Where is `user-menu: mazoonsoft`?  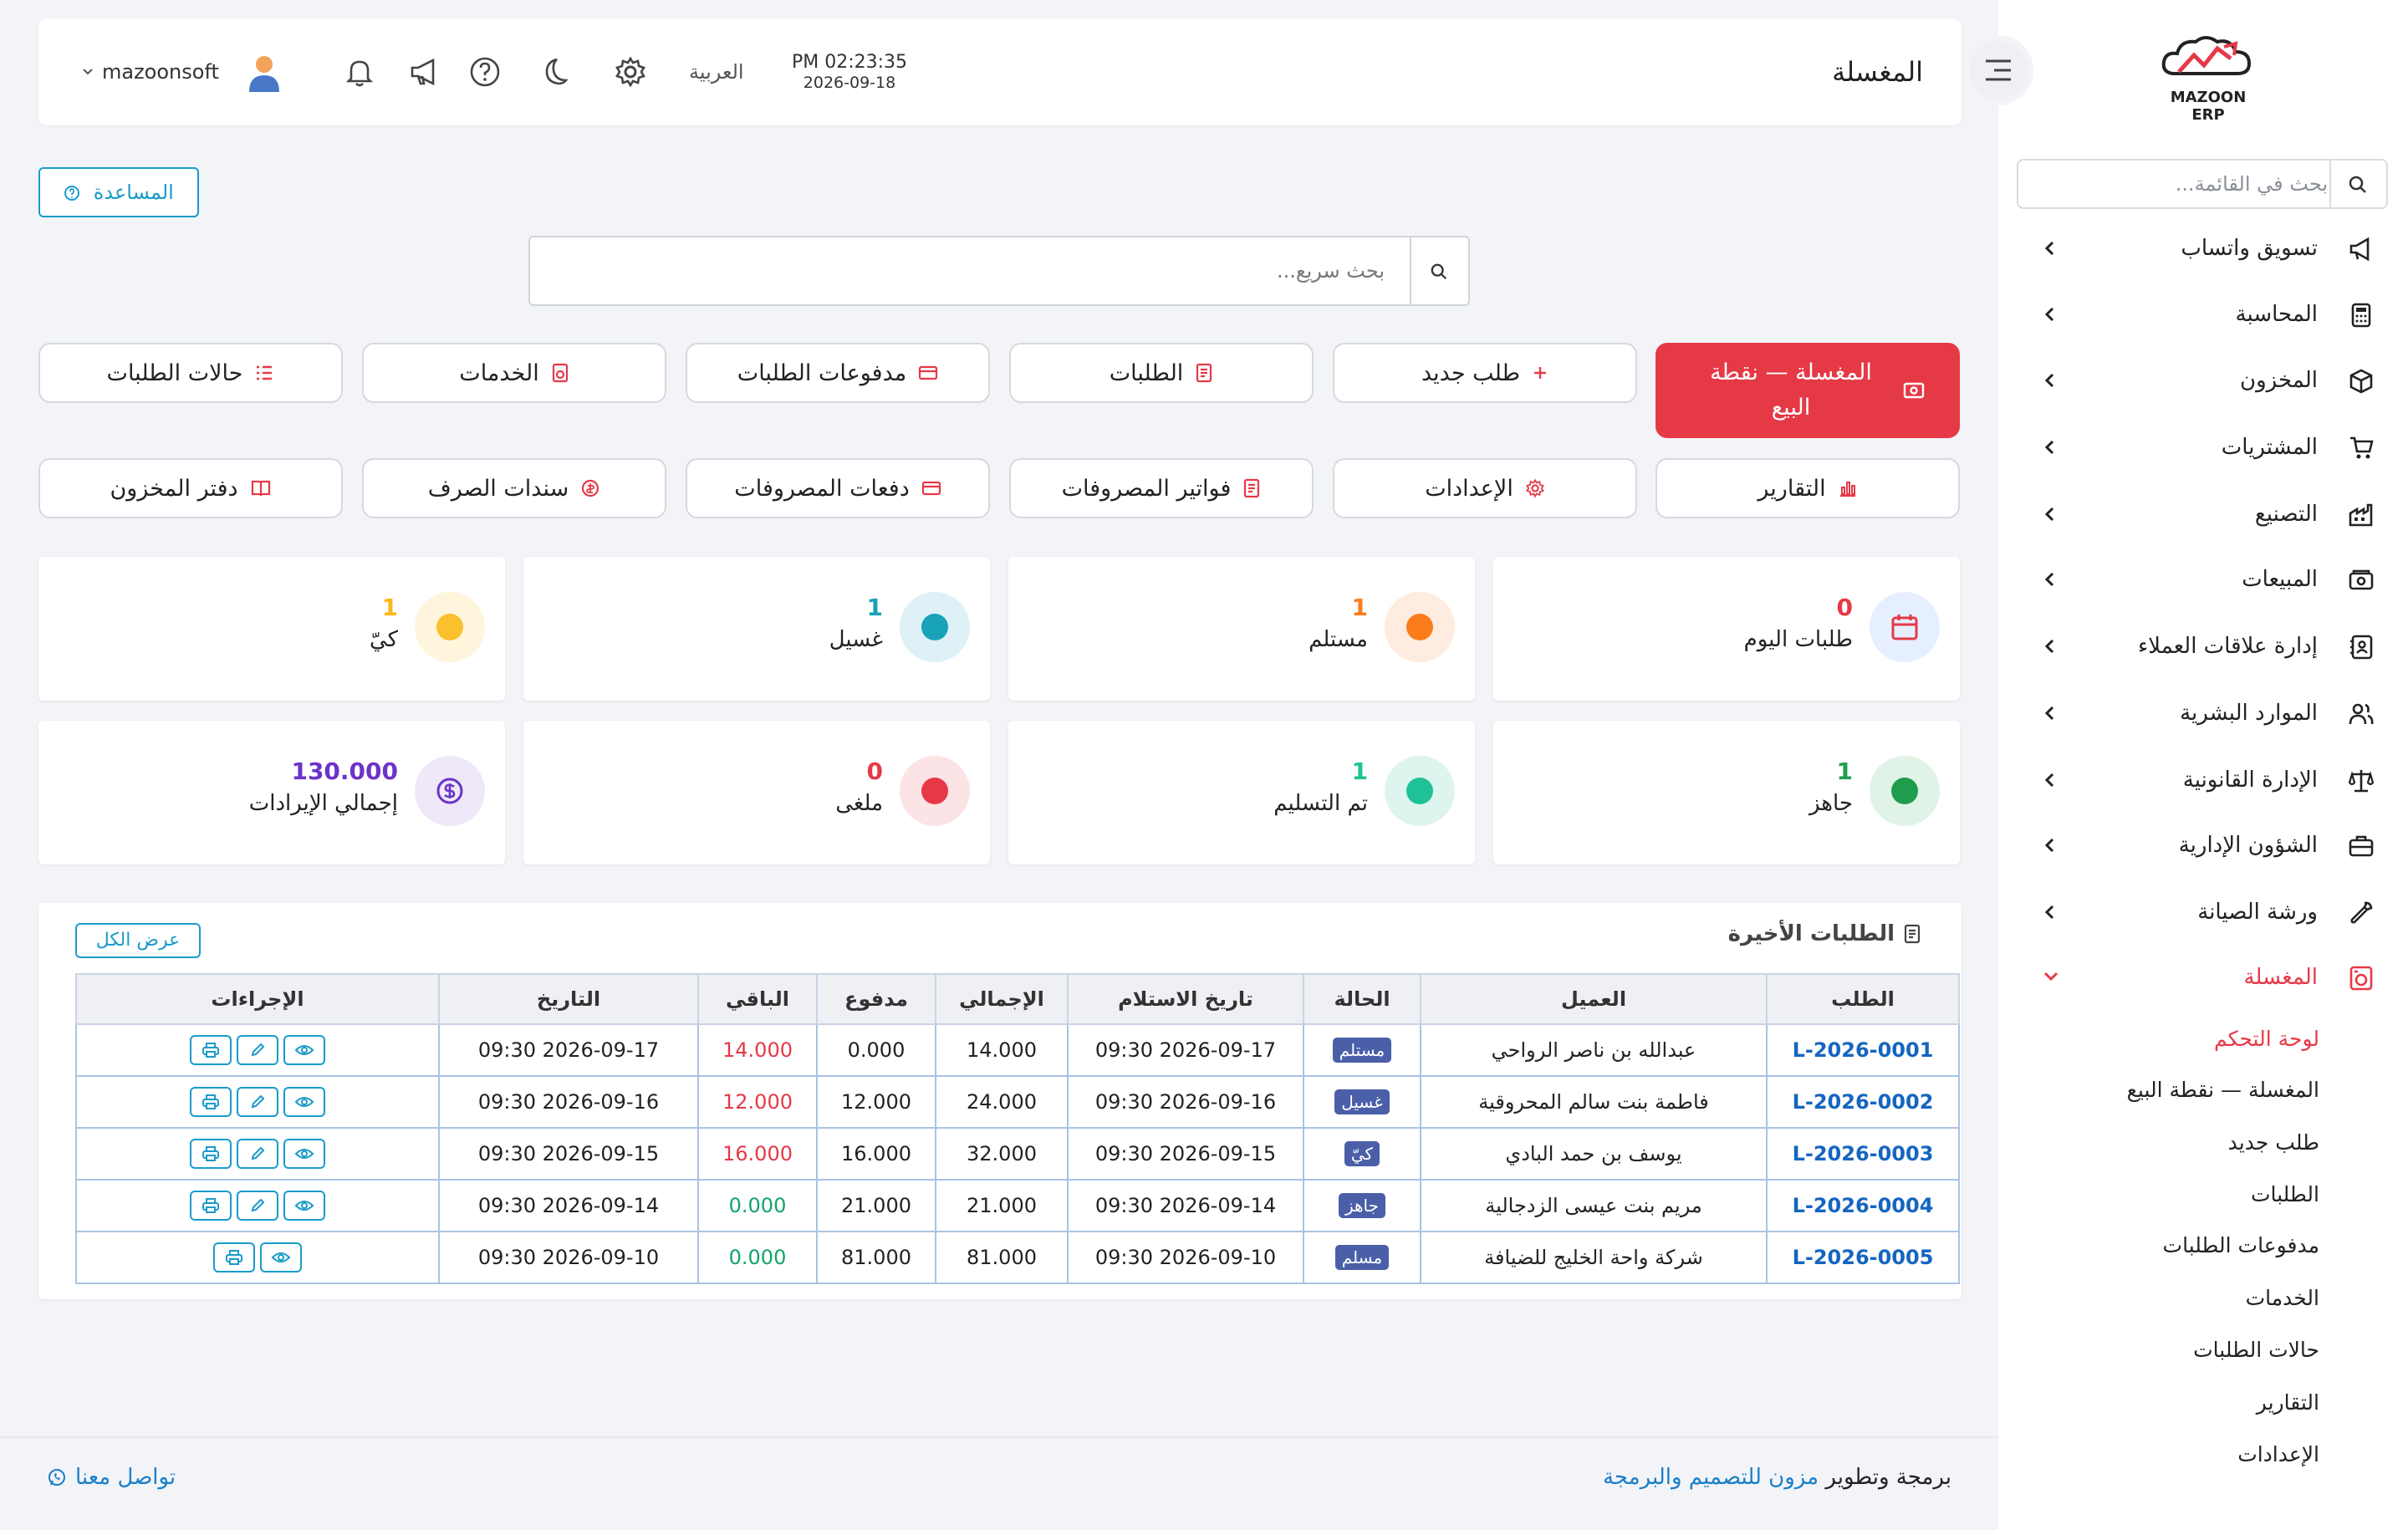 user-menu: mazoonsoft is located at coordinates (150, 71).